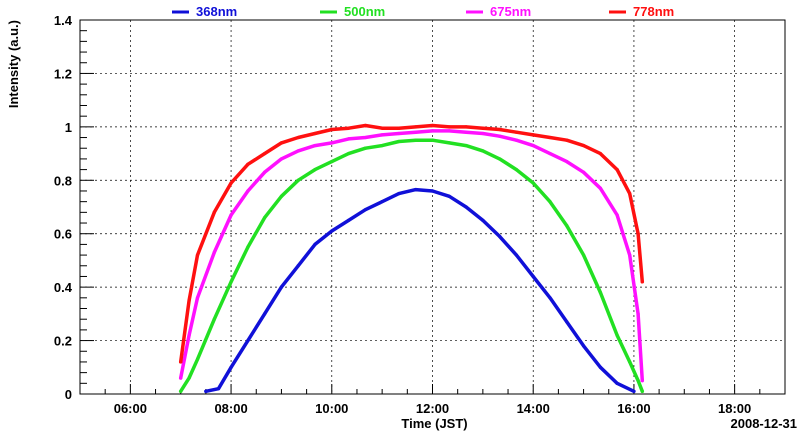  Describe the element at coordinates (63, 341) in the screenshot. I see `y-tick-label: 0.2` at that location.